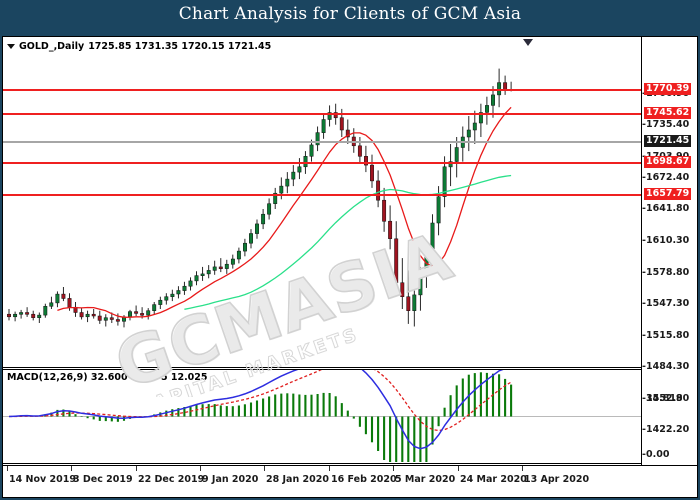 The image size is (700, 500). Describe the element at coordinates (528, 42) in the screenshot. I see `chart-marker-icon` at that location.